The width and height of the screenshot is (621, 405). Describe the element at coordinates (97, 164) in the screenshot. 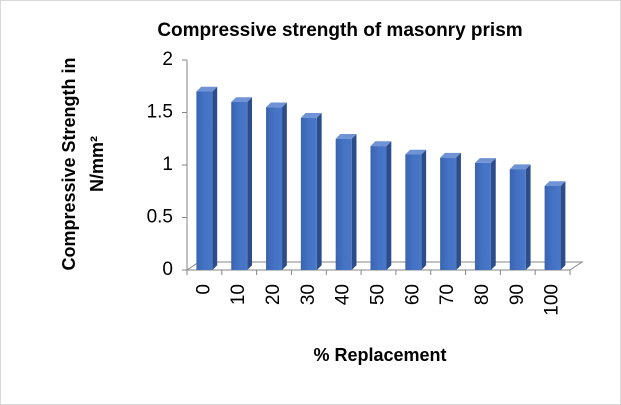

I see `y-axis-title: N/mm²` at that location.